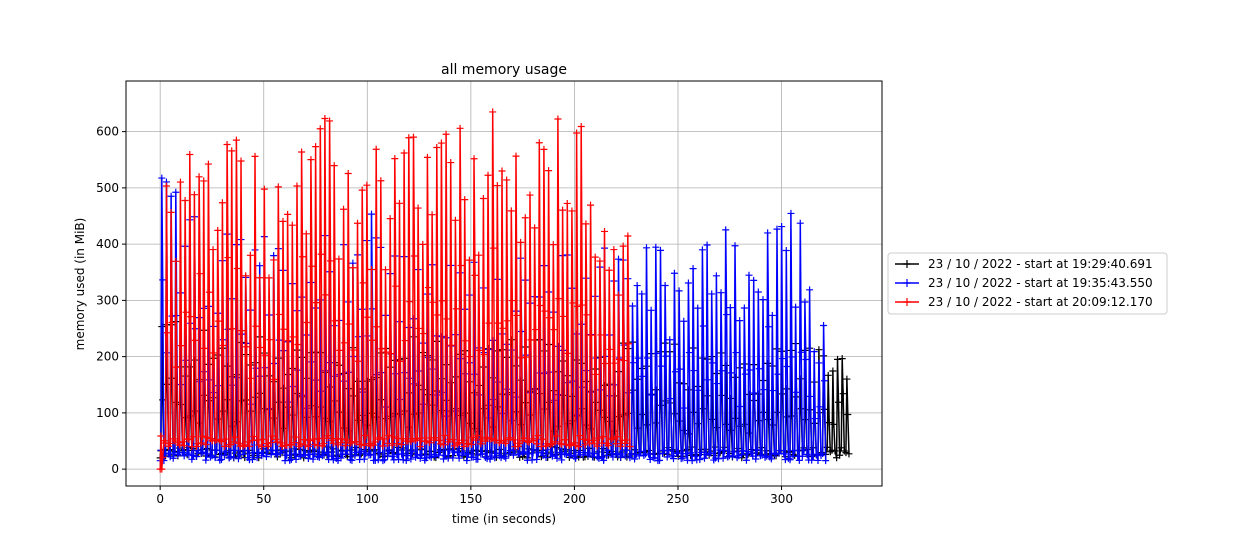 The width and height of the screenshot is (1260, 544). I want to click on chart-title: all memory usage, so click(504, 70).